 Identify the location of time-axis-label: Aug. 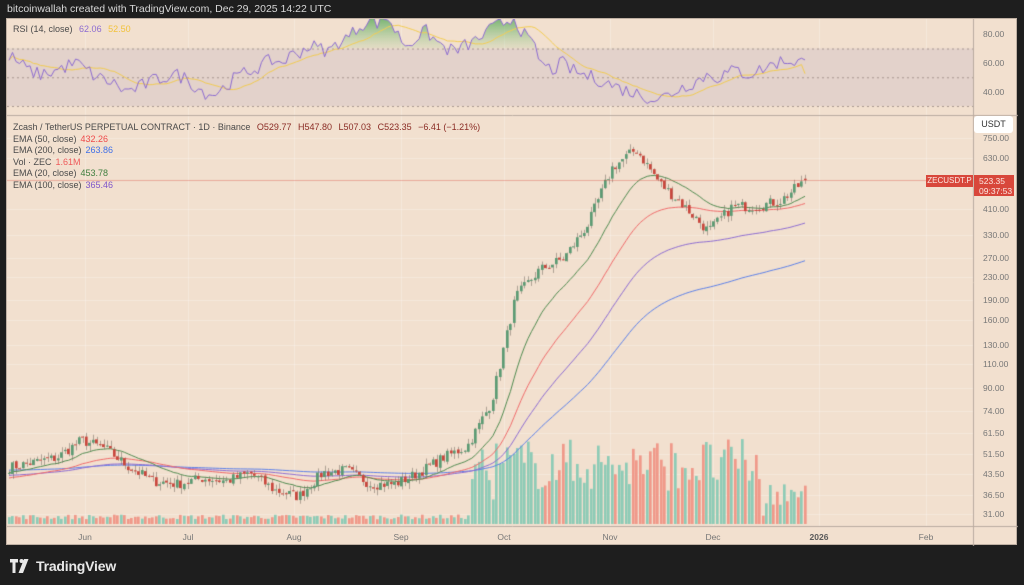
(294, 537).